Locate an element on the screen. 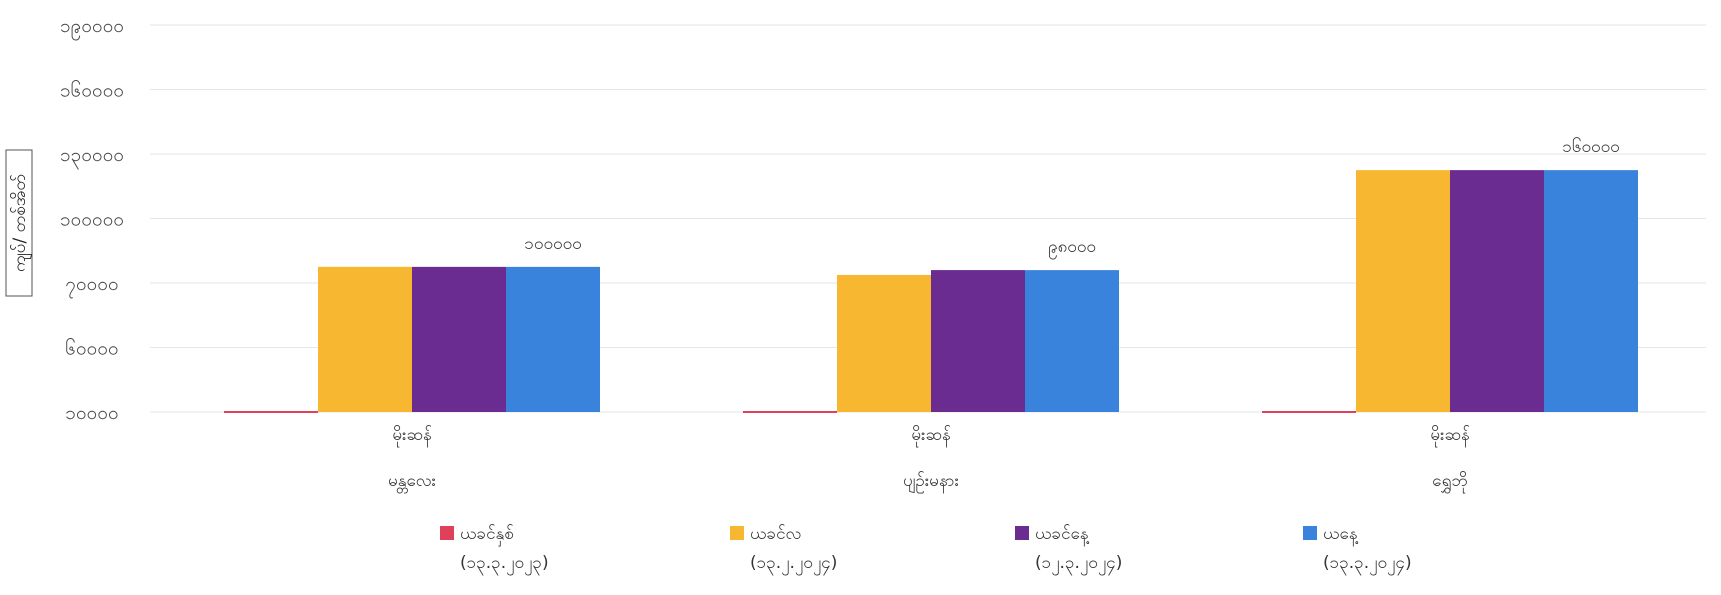 This screenshot has height=595, width=1721. y-tick-label: ၁၀၀၀၀ is located at coordinates (91, 413).